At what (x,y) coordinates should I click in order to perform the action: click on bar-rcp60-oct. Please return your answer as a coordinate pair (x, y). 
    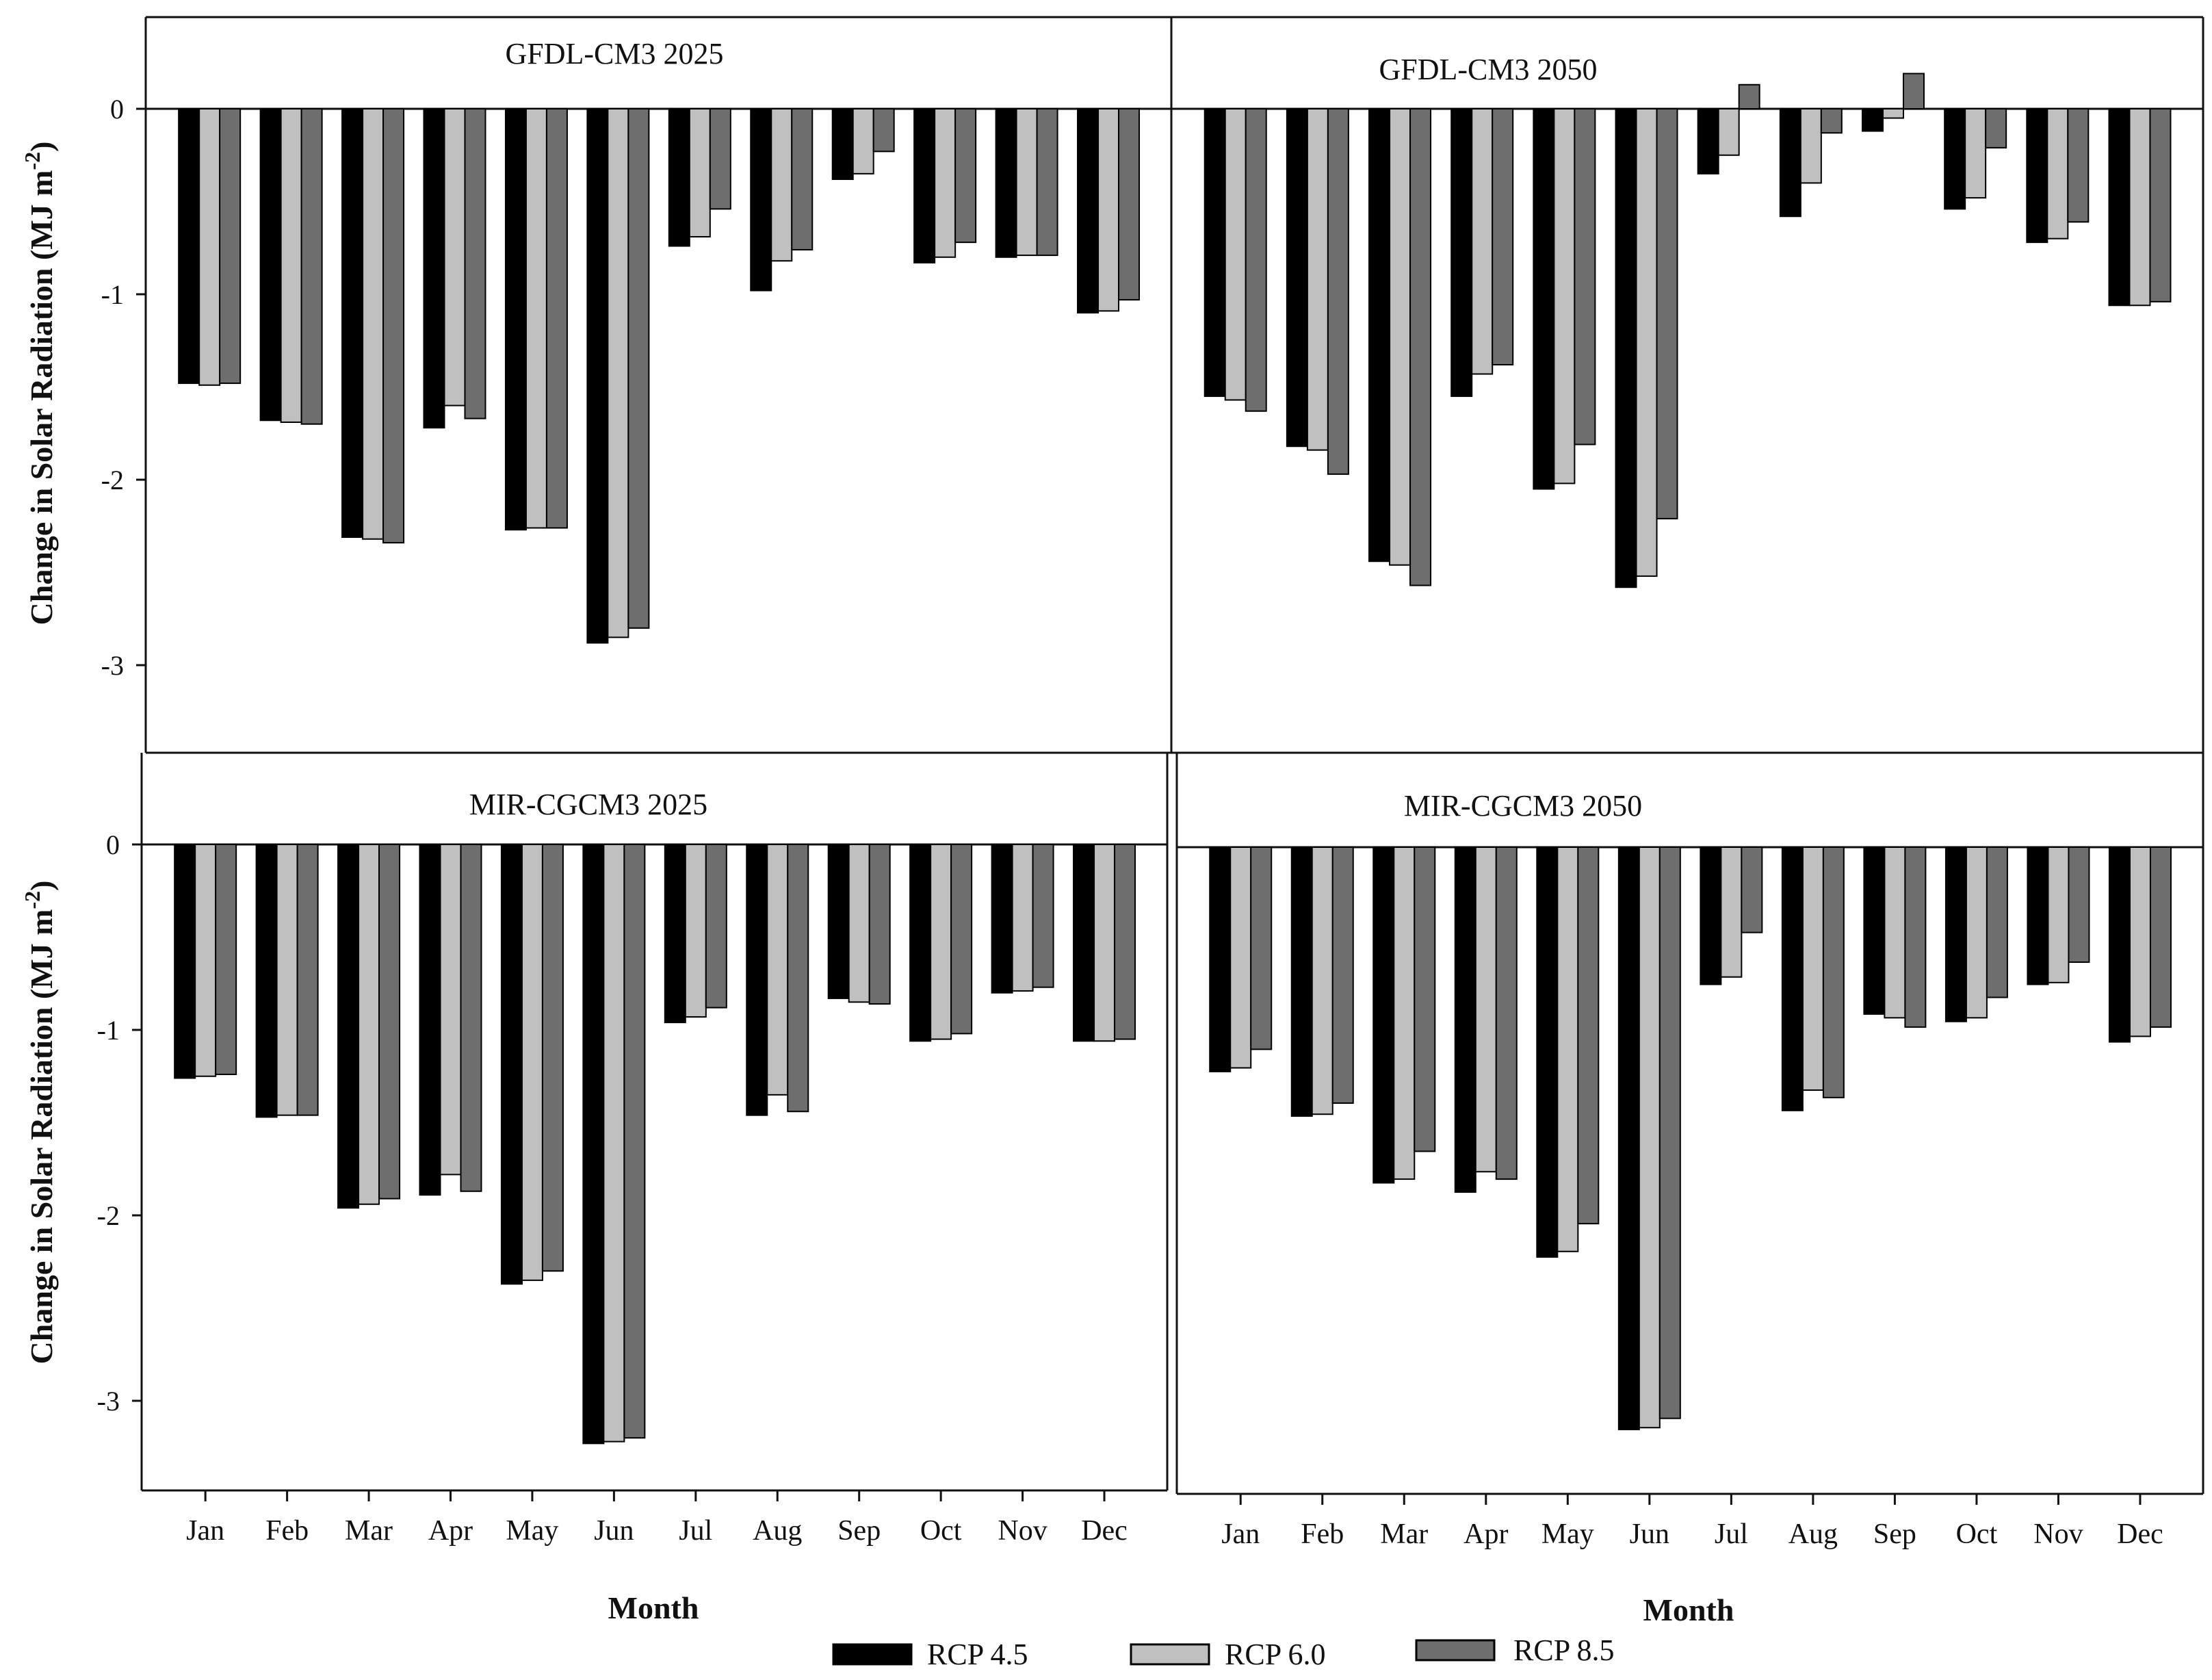
    Looking at the image, I should click on (945, 183).